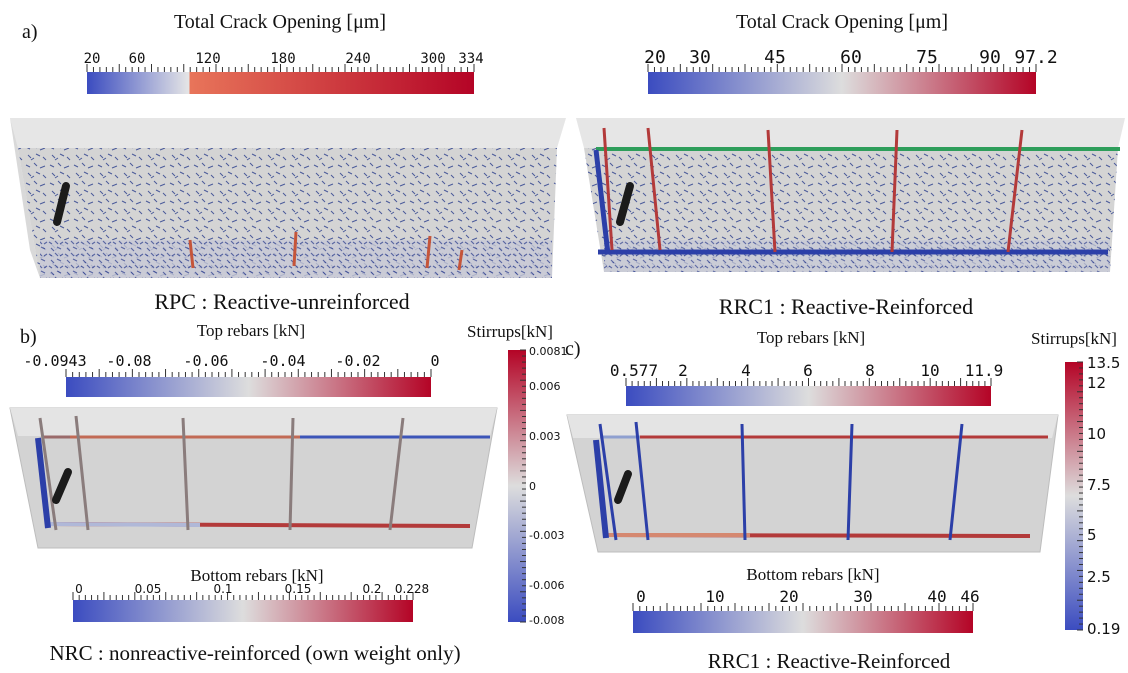 This screenshot has width=1128, height=673. I want to click on tick-label: 75, so click(927, 57).